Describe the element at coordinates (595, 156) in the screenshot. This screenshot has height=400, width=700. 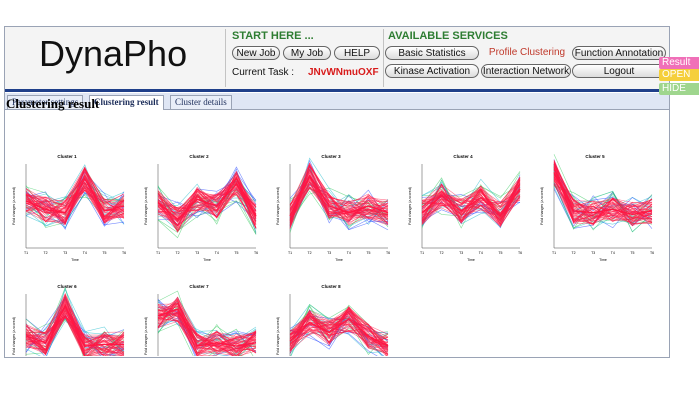
I see `chart-title: Cluster 5` at that location.